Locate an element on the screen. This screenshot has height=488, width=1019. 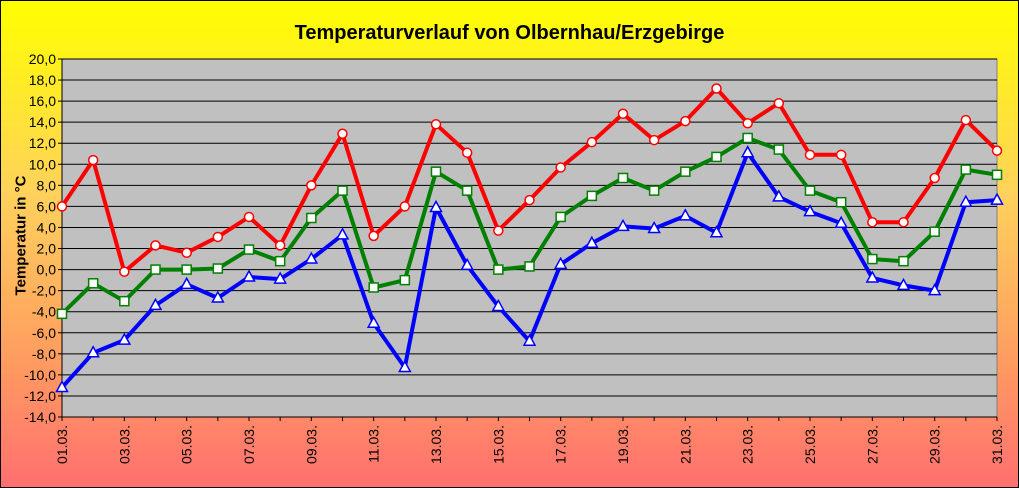
x-tick-label: 25.03. is located at coordinates (810, 444).